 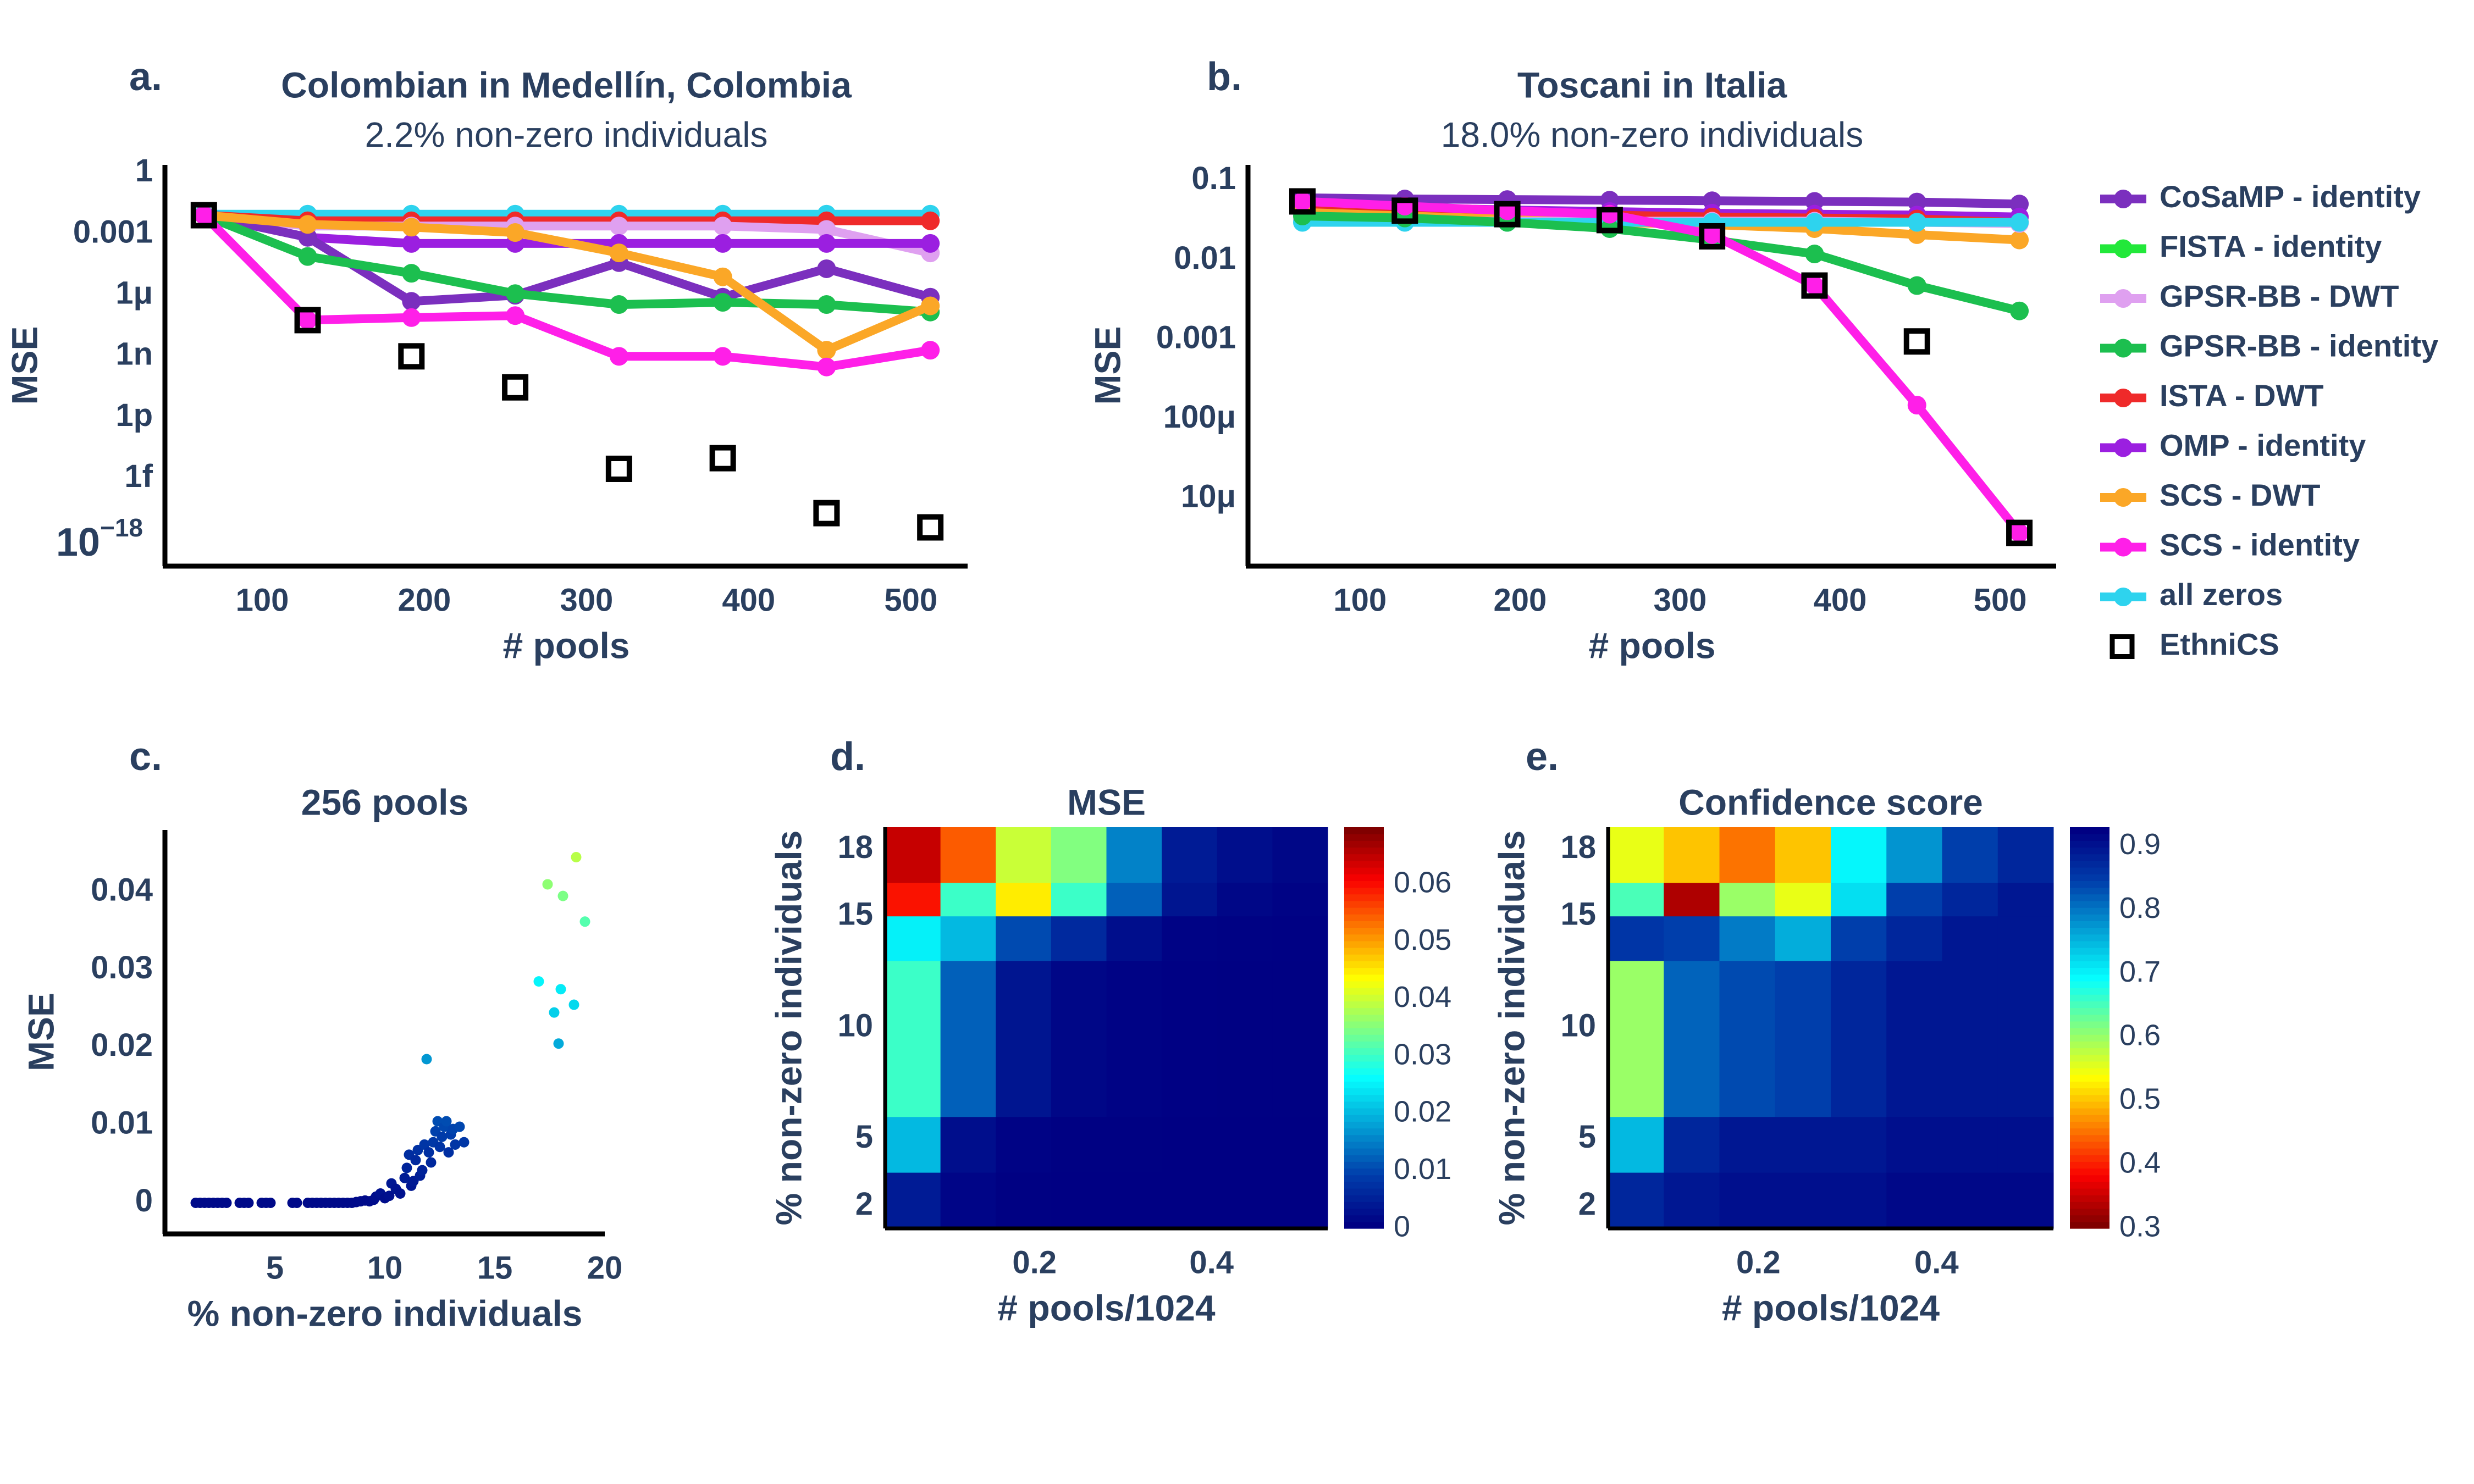 What do you see at coordinates (567, 371) in the screenshot?
I see `series-ethnics` at bounding box center [567, 371].